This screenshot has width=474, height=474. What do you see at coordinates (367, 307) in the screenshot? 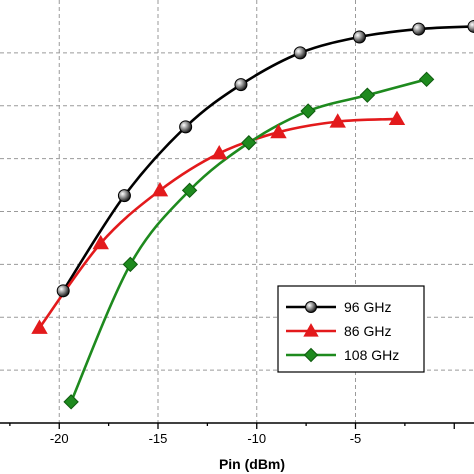
I see `legend-label: 96 GHz` at bounding box center [367, 307].